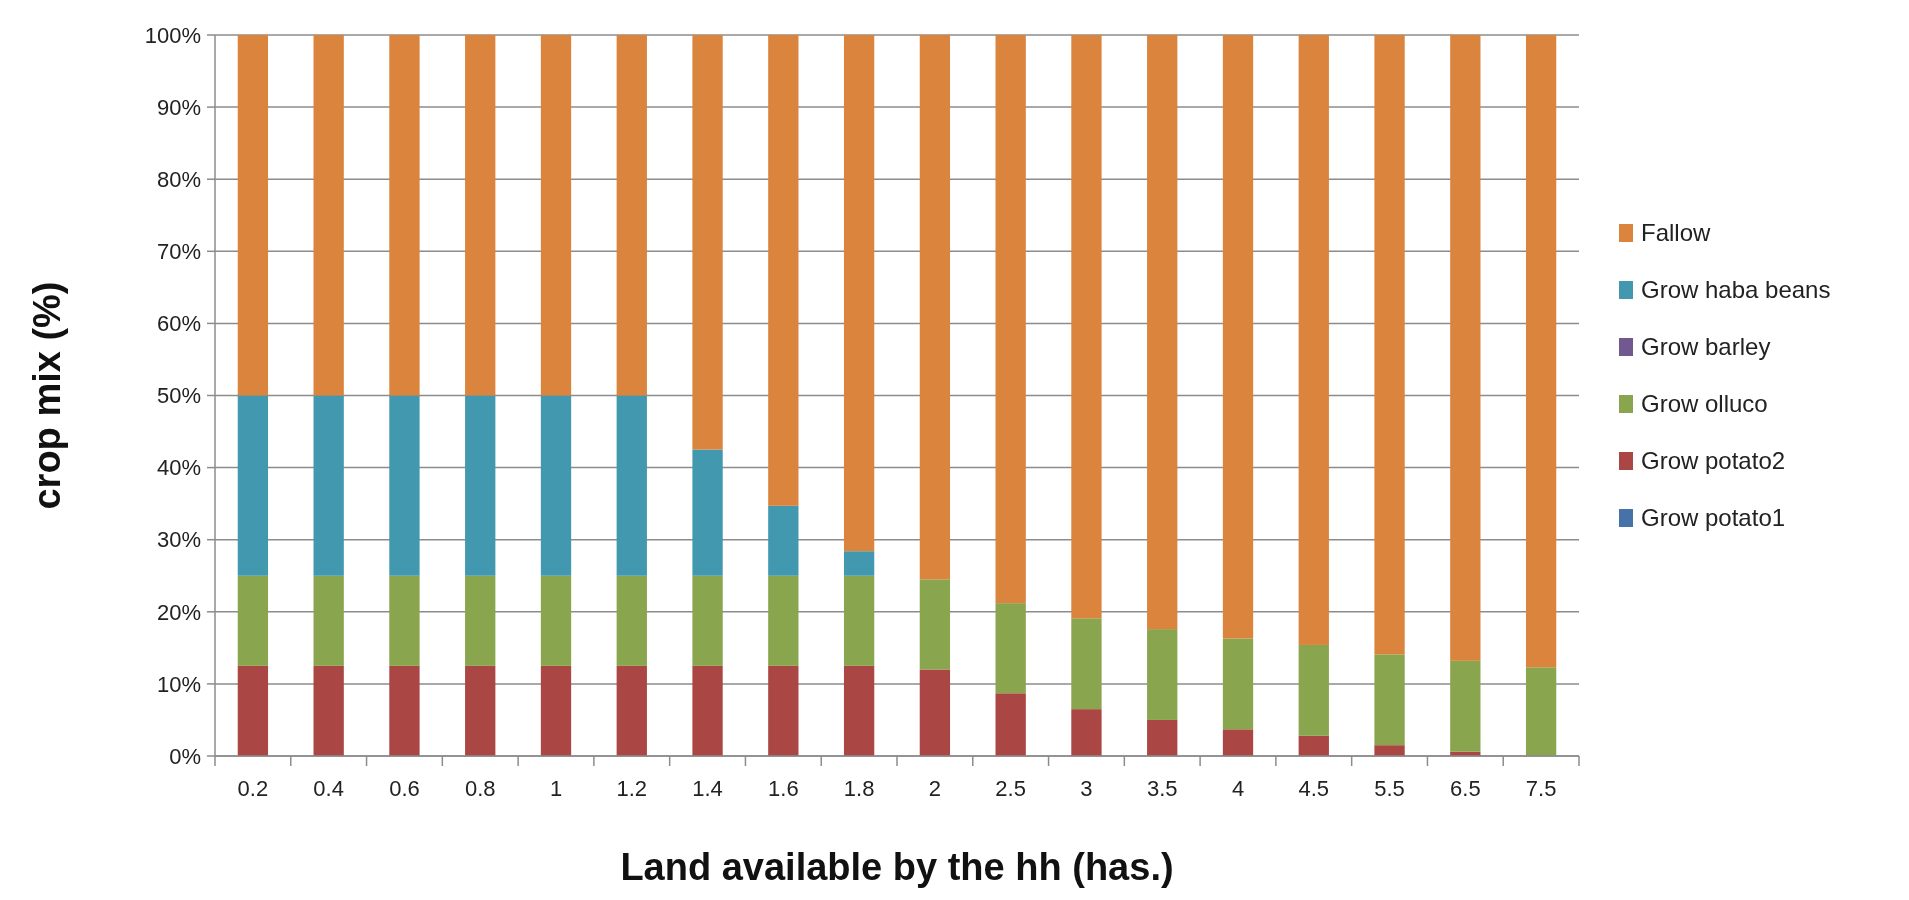 The image size is (1909, 900). Describe the element at coordinates (172, 35) in the screenshot. I see `y-tick-label: 100%` at that location.